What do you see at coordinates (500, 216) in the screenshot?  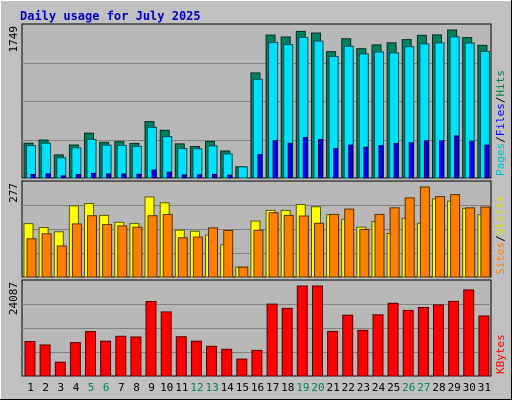 I see `legend-entry: Visits` at bounding box center [500, 216].